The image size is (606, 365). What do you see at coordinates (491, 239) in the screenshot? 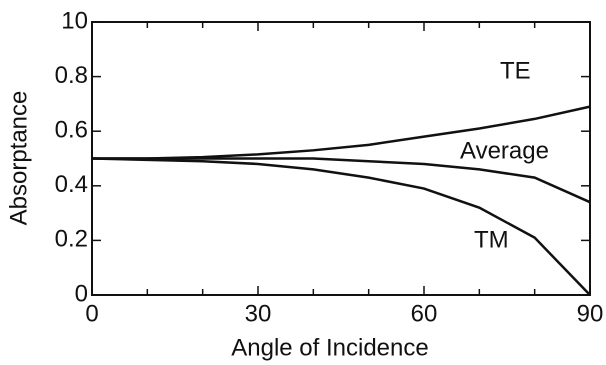
I see `series-label: TM` at bounding box center [491, 239].